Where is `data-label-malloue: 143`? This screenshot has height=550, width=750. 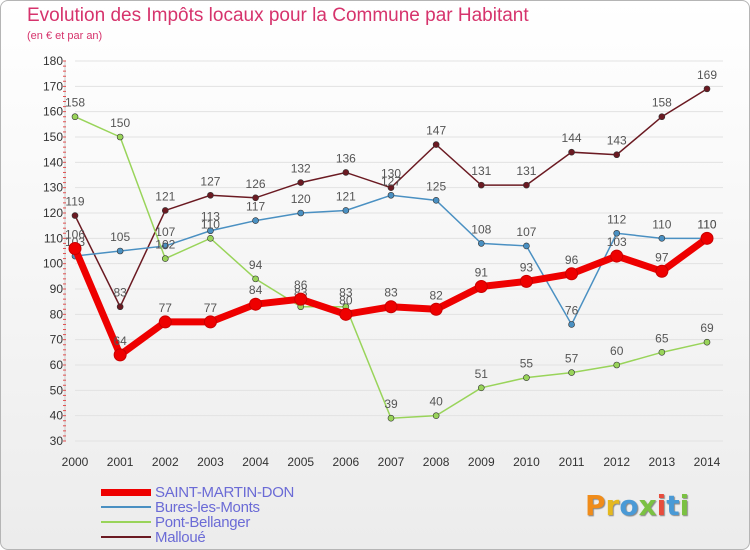 data-label-malloue: 143 is located at coordinates (617, 141).